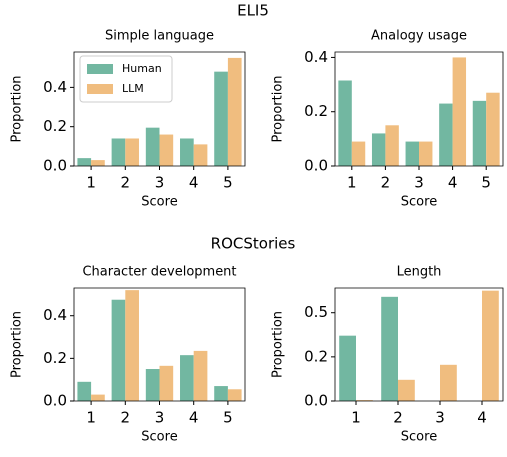  What do you see at coordinates (253, 244) in the screenshot?
I see `section-title: ROCStories` at bounding box center [253, 244].